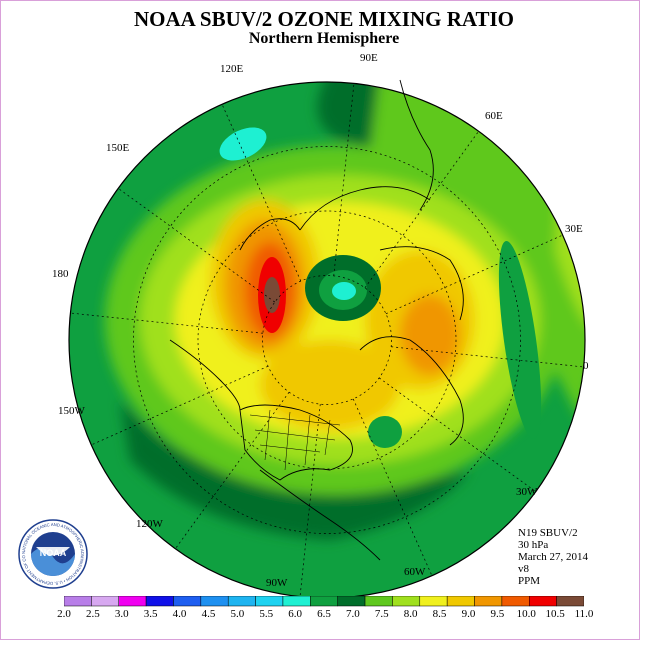 The image size is (648, 648). I want to click on colorbar-tick-label: 2.0, so click(64, 614).